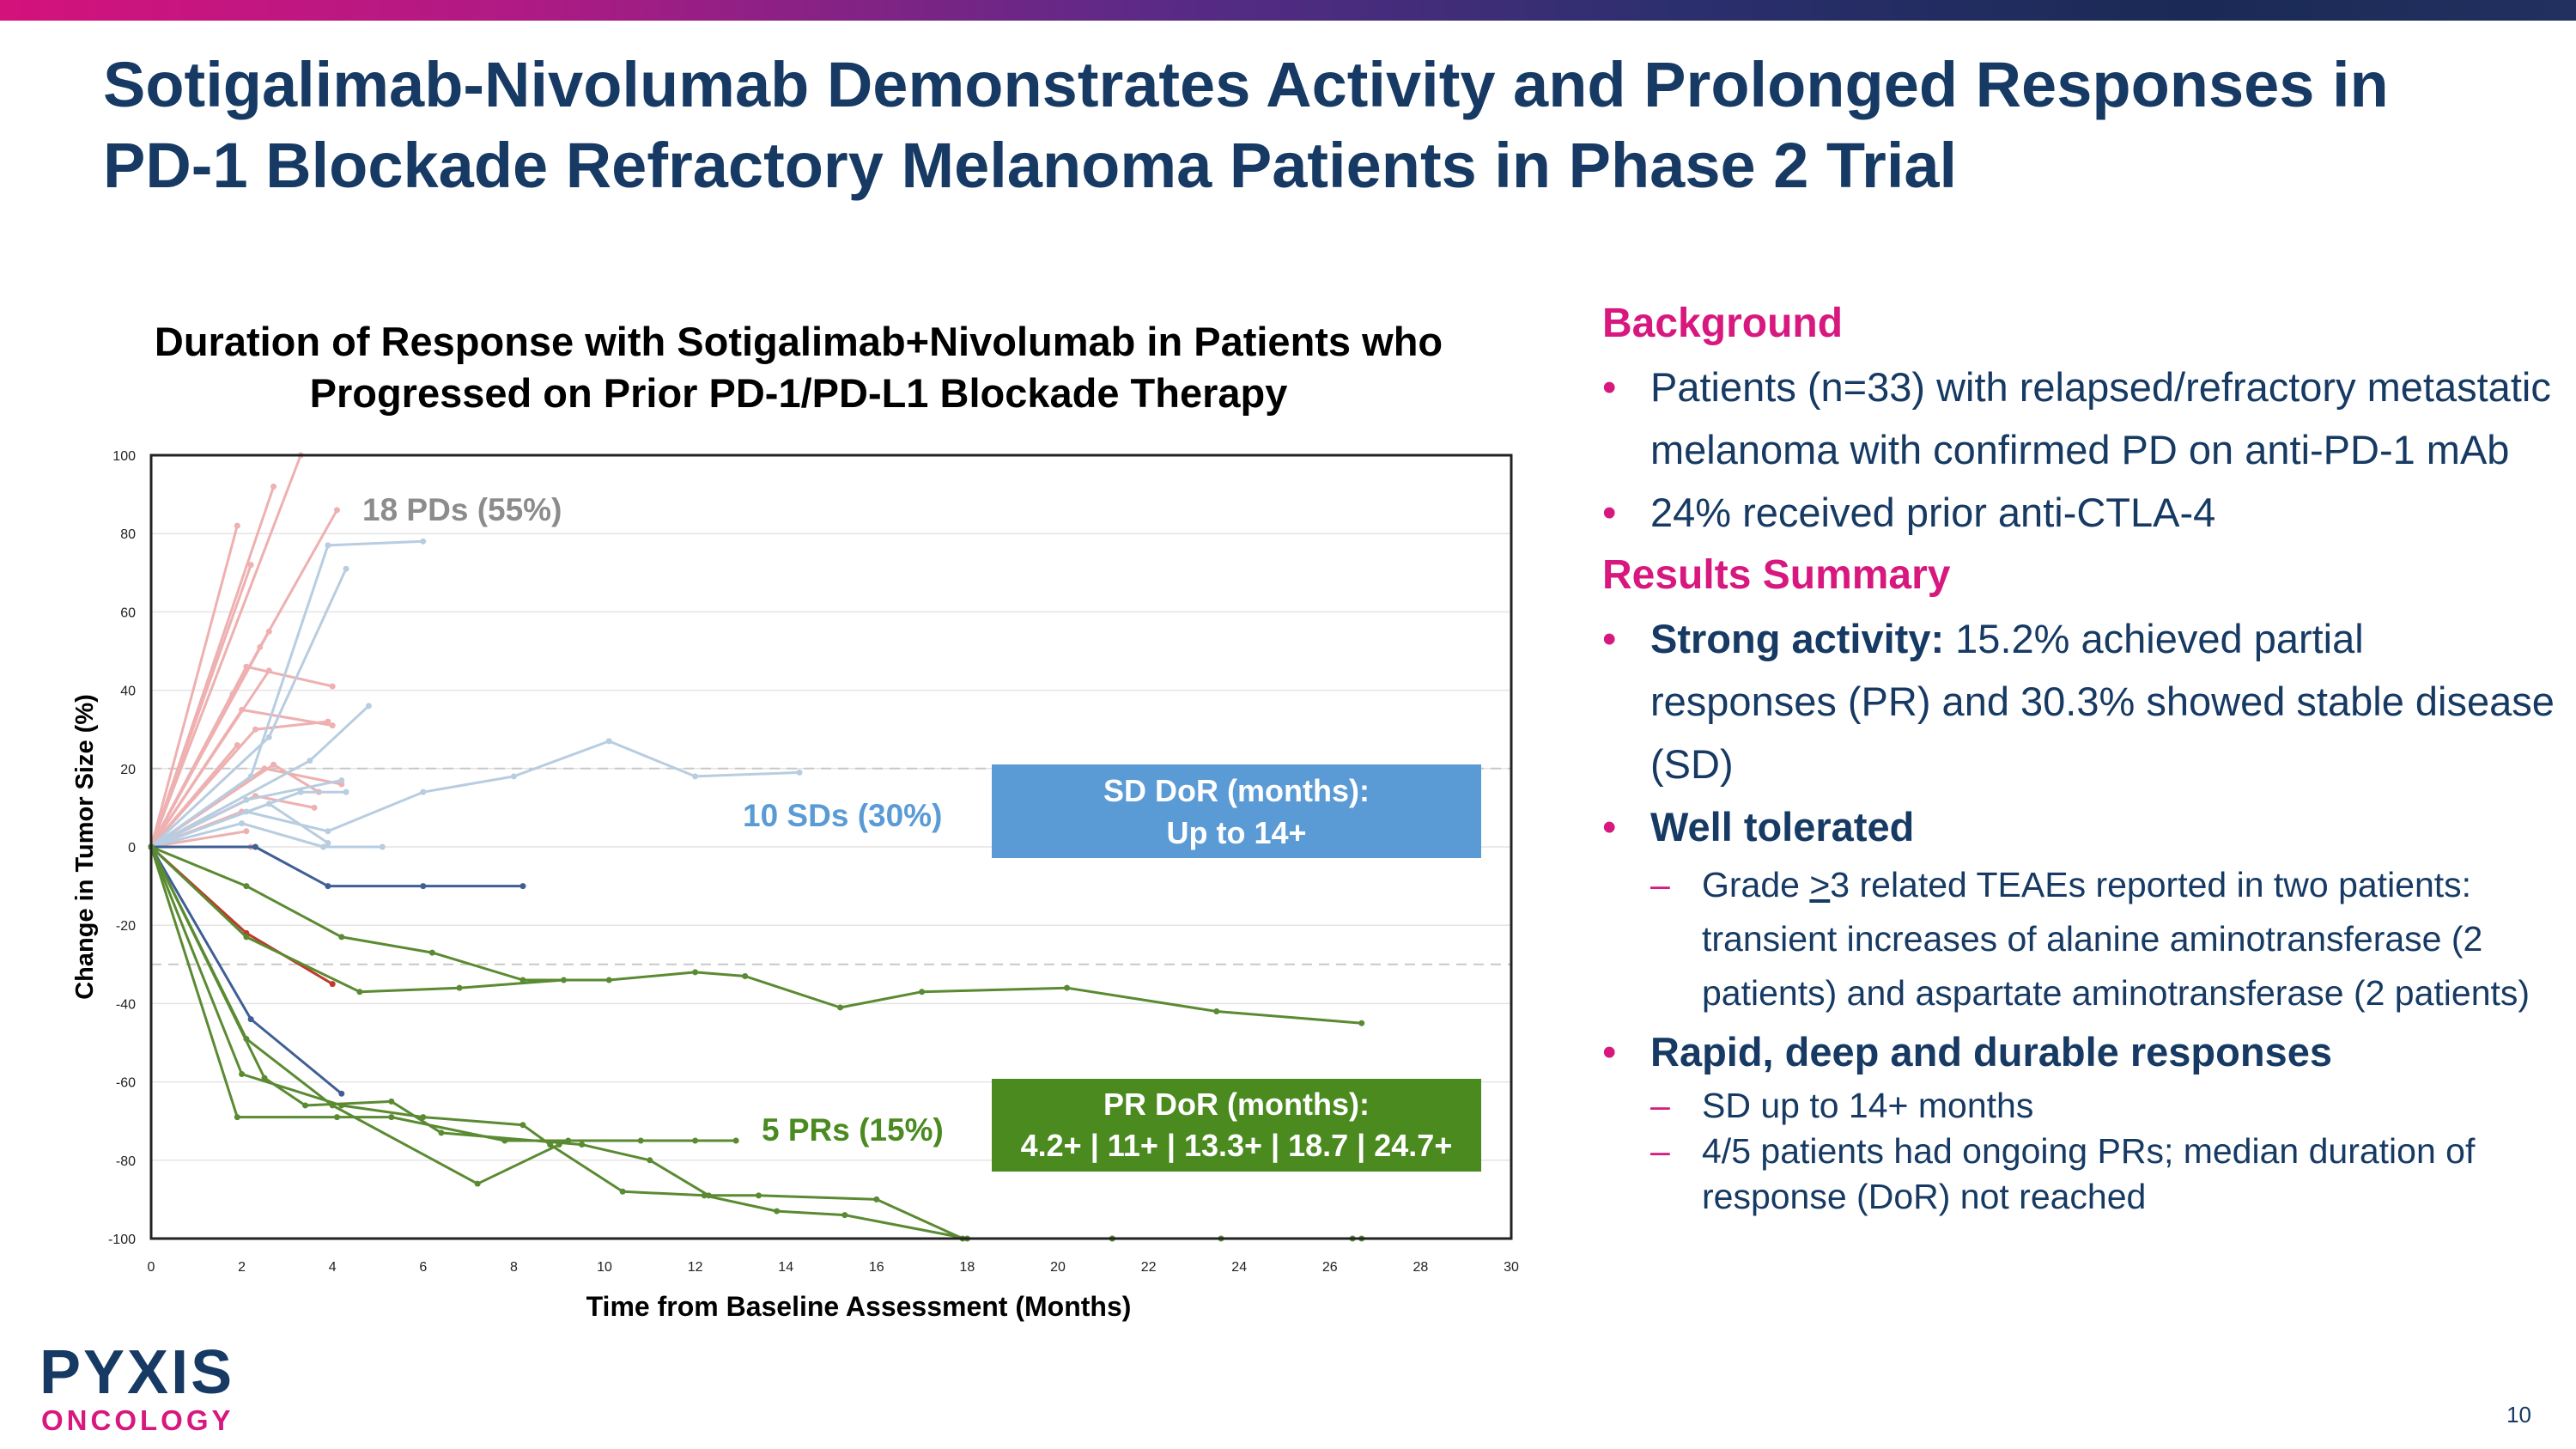 The width and height of the screenshot is (2576, 1449). What do you see at coordinates (843, 815) in the screenshot?
I see `sd-count-label: 10 SDs (30%)` at bounding box center [843, 815].